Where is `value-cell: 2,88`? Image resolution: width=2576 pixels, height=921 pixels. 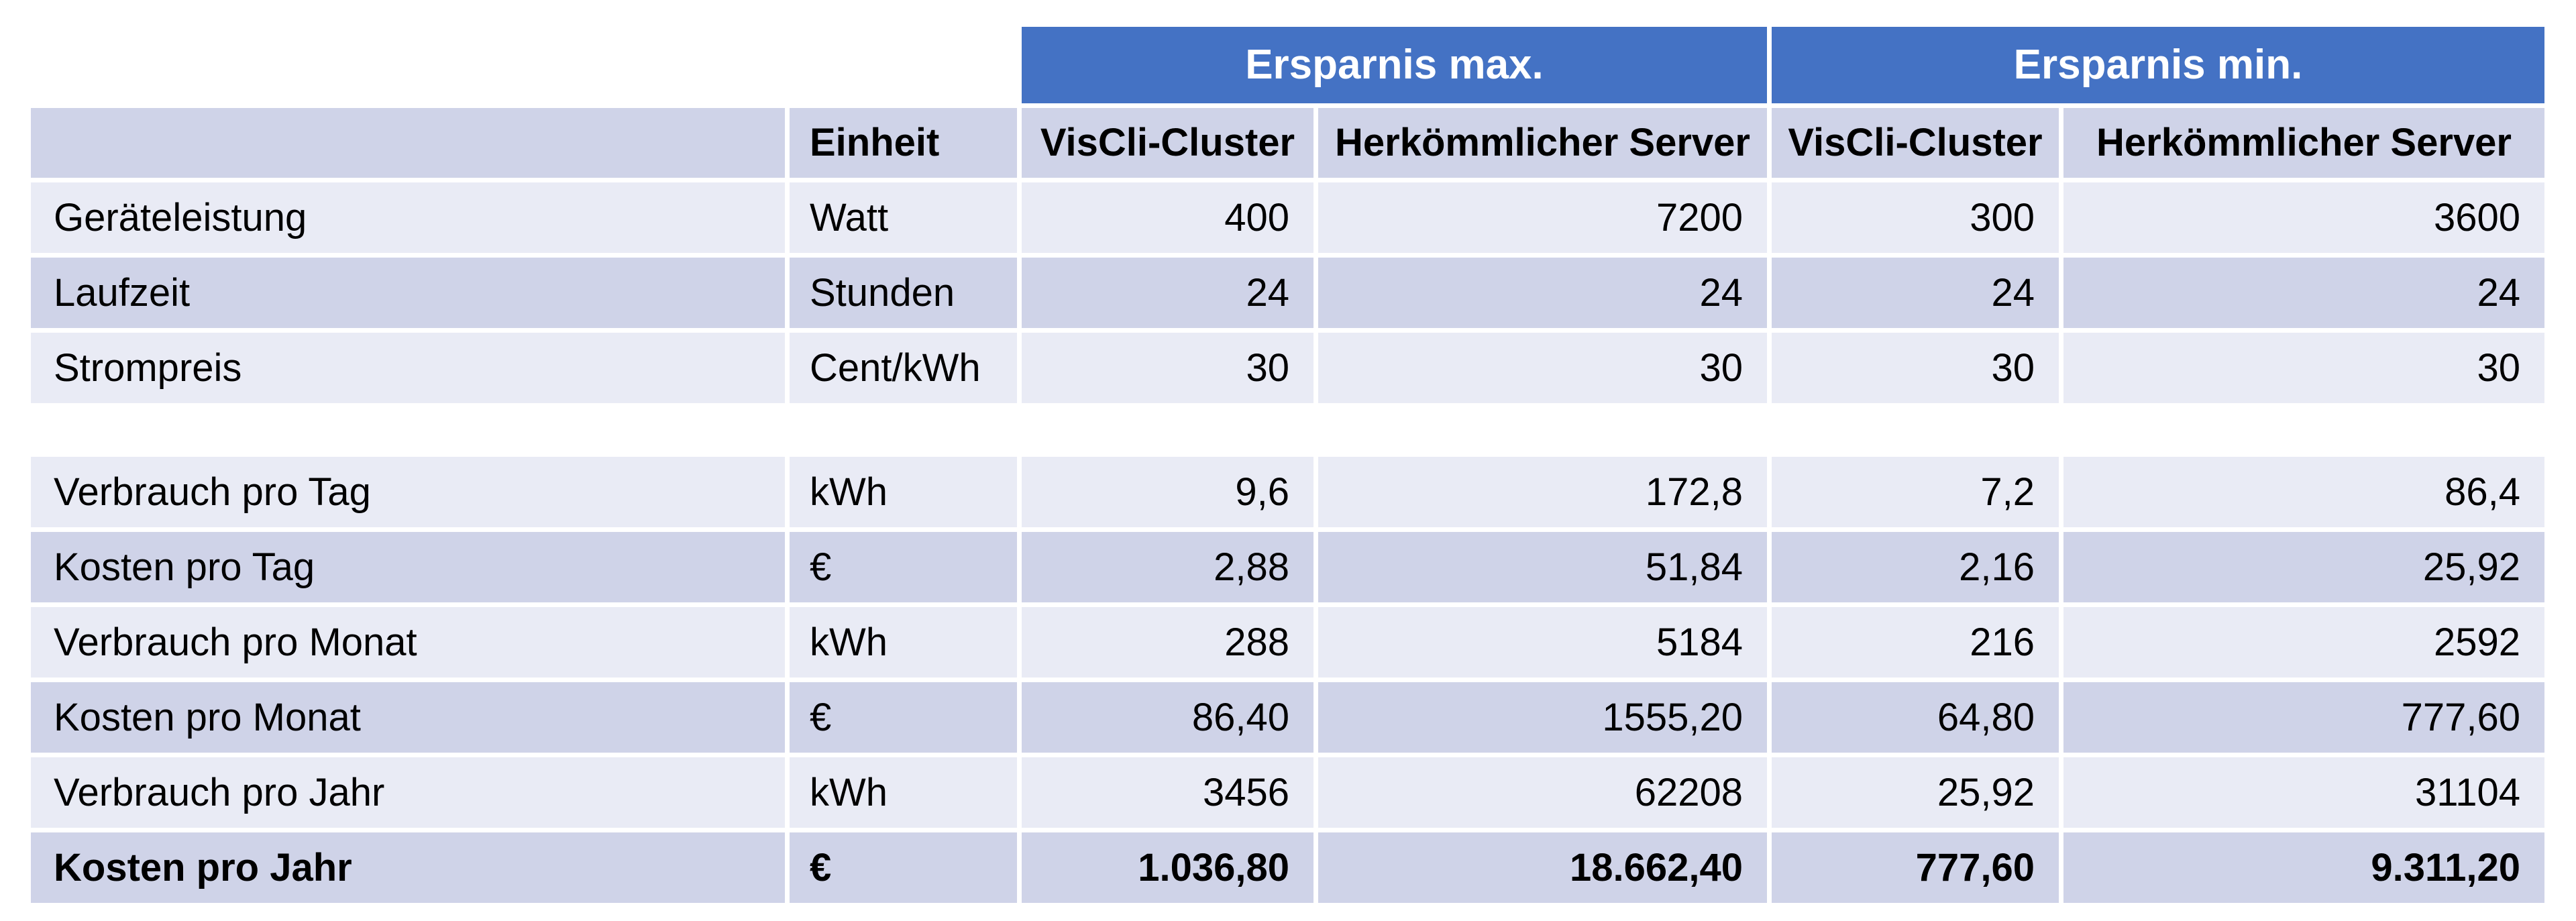
value-cell: 2,88 is located at coordinates (1167, 567).